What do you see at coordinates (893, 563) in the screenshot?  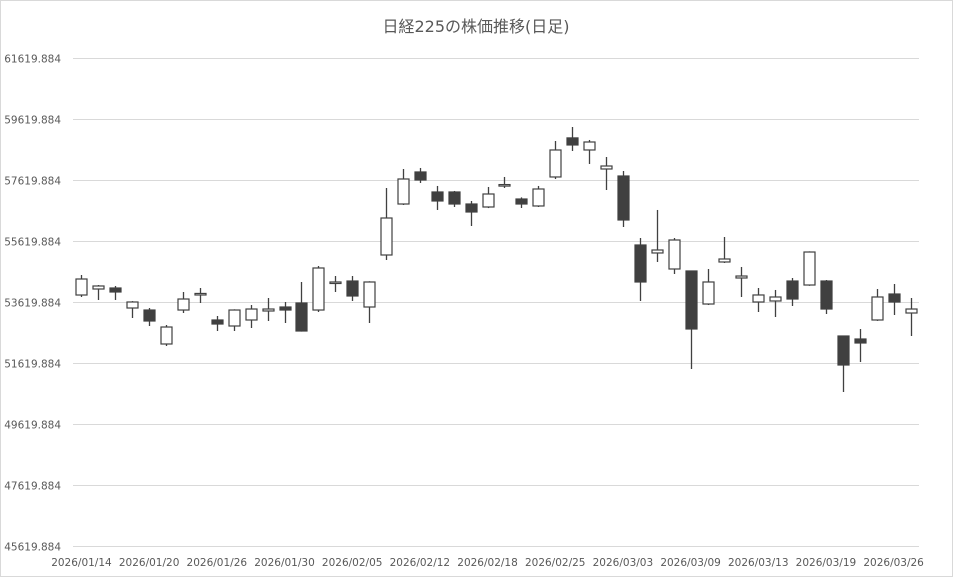 I see `x-tick-label: 2026/03/26` at bounding box center [893, 563].